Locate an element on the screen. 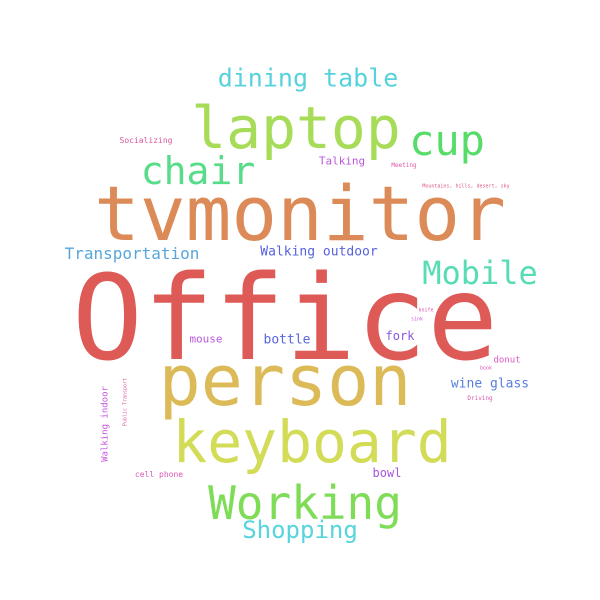 Image resolution: width=600 pixels, height=600 pixels. word-driving: Driving is located at coordinates (480, 398).